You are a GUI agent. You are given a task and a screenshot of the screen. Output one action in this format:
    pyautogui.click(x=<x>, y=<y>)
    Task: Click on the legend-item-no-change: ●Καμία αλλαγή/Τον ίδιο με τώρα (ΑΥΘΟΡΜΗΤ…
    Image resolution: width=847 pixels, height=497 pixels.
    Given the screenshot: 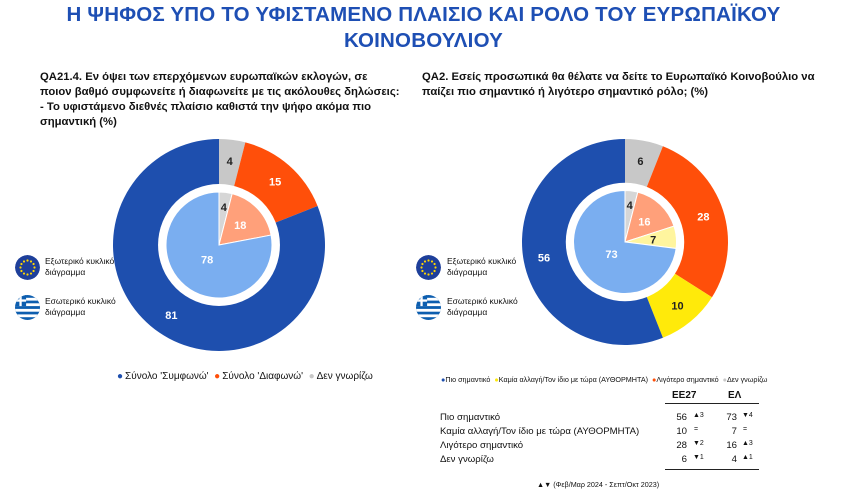 What is the action you would take?
    pyautogui.click(x=571, y=379)
    